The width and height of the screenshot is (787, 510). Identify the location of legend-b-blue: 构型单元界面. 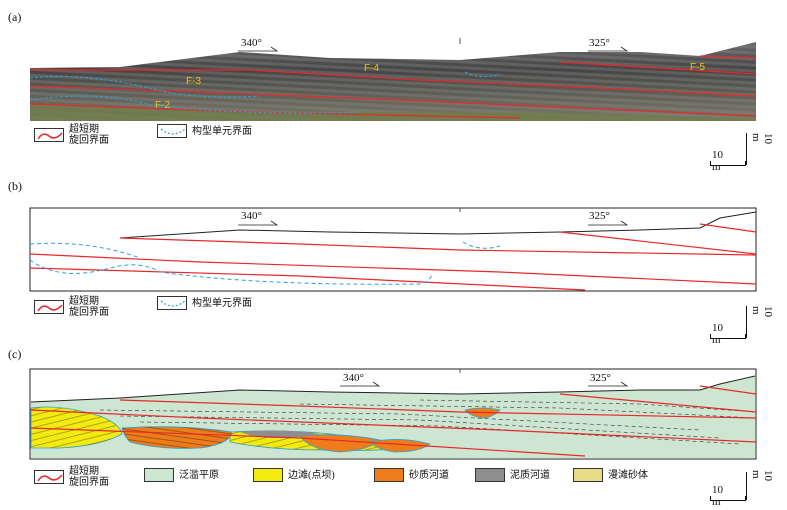
(204, 303).